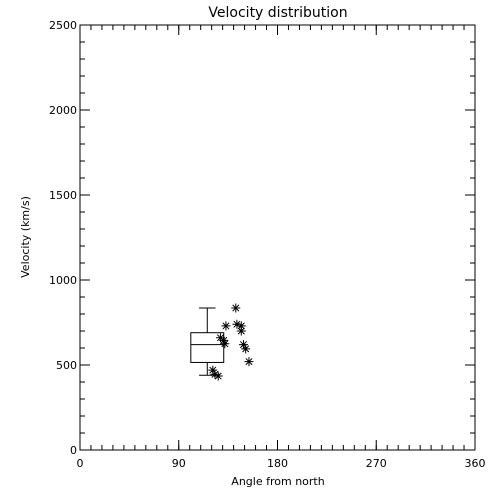 This screenshot has width=500, height=500. I want to click on y-tick-label: 1000, so click(63, 280).